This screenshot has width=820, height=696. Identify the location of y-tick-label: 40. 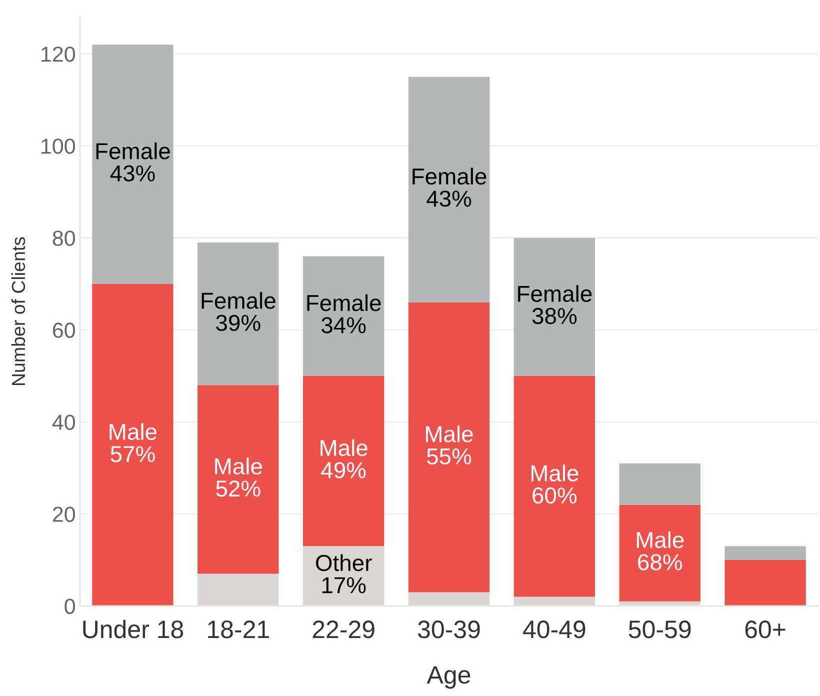
(63, 422).